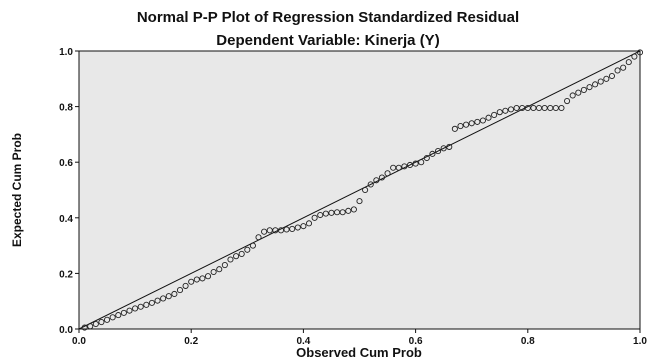  I want to click on x-tick-label: 1.0, so click(640, 341).